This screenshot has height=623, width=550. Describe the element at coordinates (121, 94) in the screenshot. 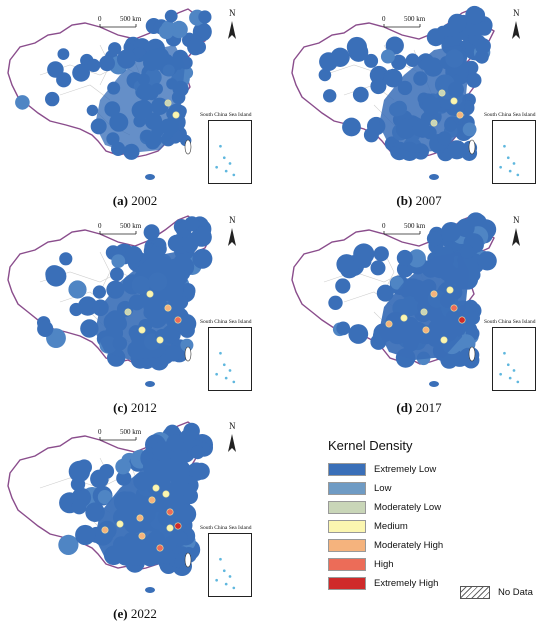

I see `china-density-map` at that location.